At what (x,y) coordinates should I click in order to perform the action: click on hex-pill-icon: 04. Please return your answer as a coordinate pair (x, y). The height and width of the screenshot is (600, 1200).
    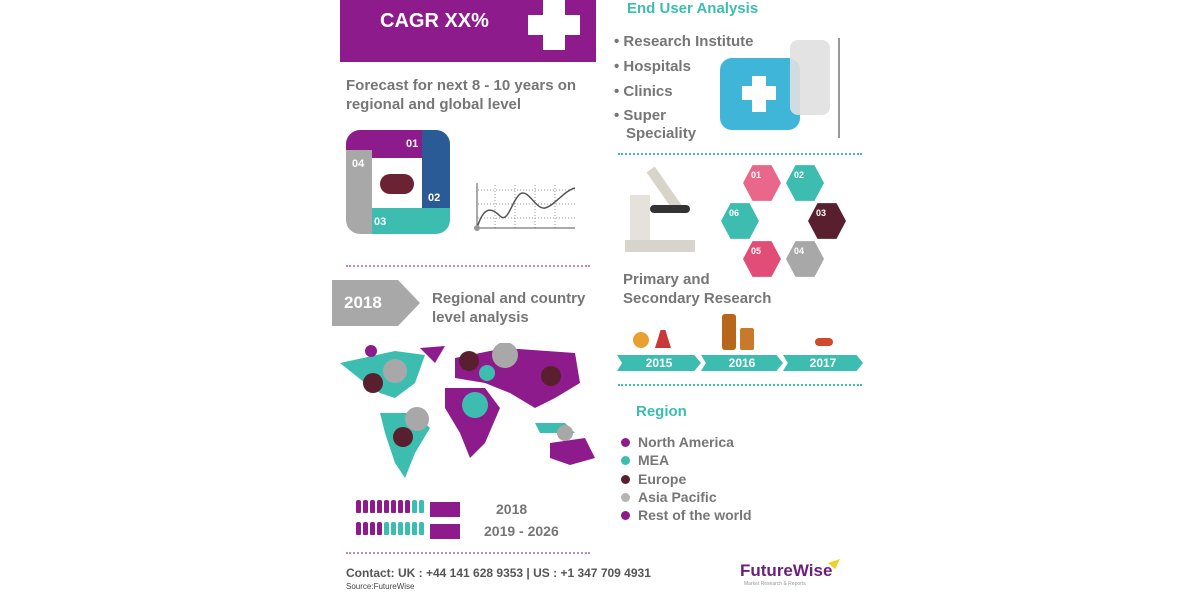
    Looking at the image, I should click on (805, 259).